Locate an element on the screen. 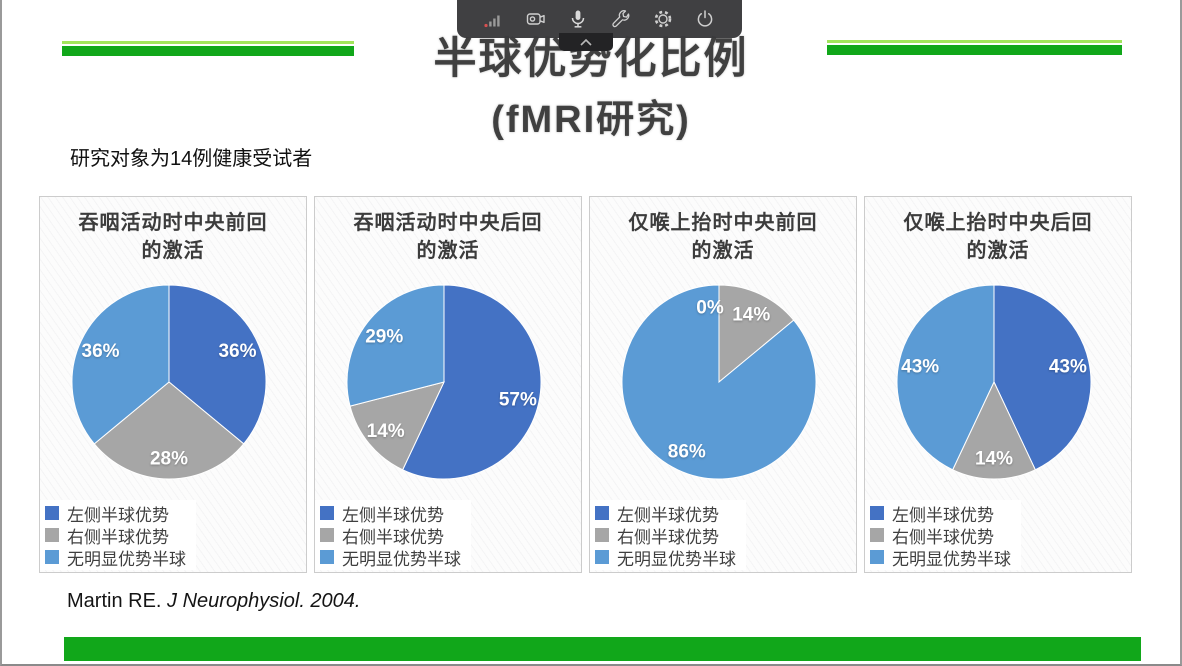  chart-panel-3: 仅喉上抬时中央前回 的激活 0% 14% 86% 左侧半球优势 右侧半球优势 无明显优势半球 is located at coordinates (723, 384).